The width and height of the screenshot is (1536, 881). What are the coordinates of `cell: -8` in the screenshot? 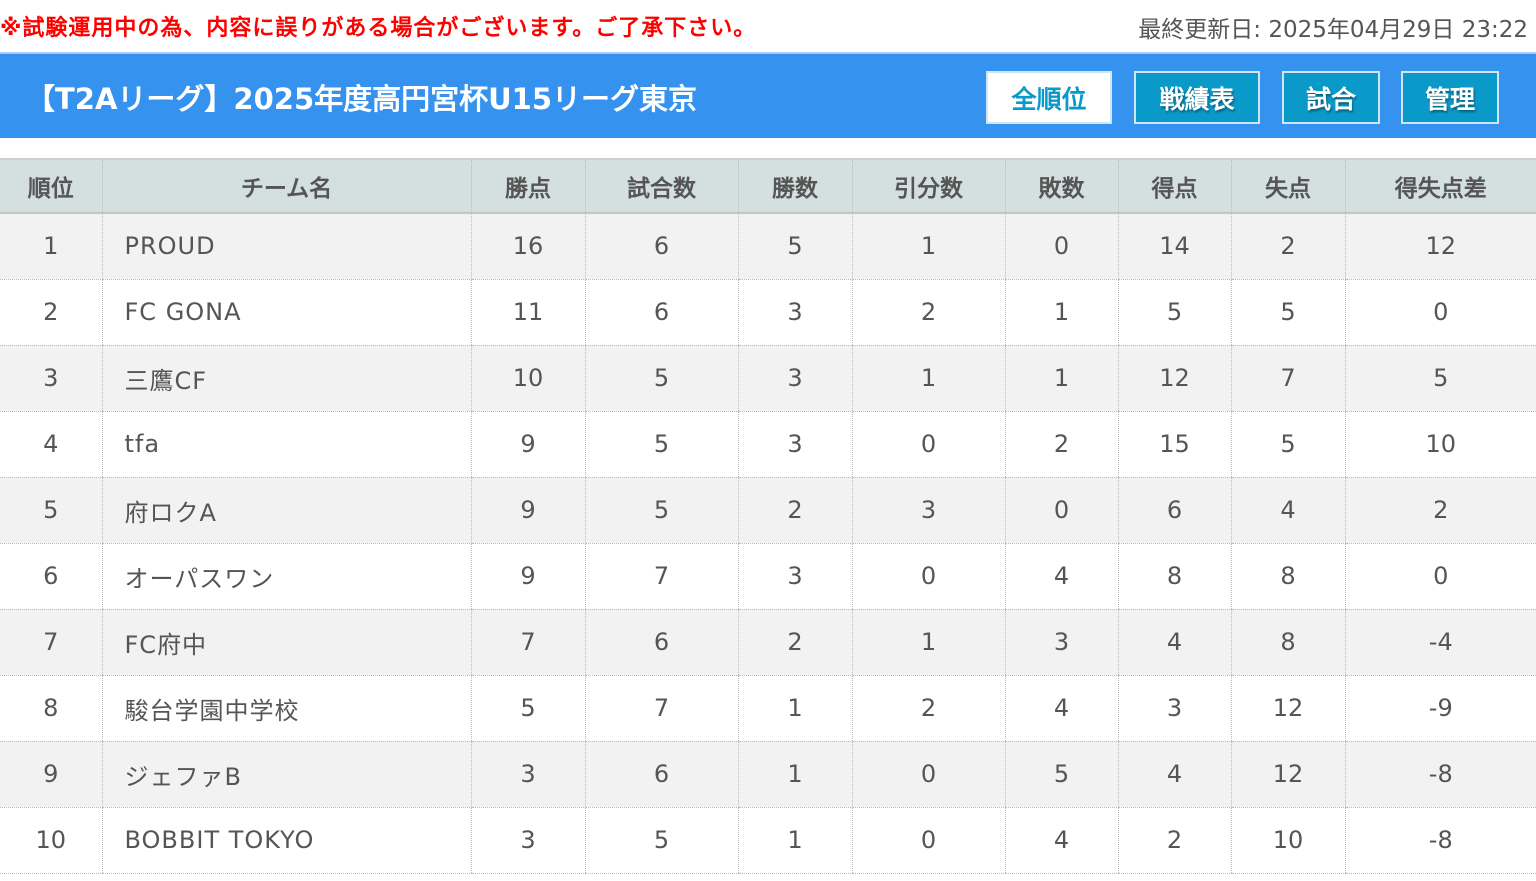 It's located at (1440, 840).